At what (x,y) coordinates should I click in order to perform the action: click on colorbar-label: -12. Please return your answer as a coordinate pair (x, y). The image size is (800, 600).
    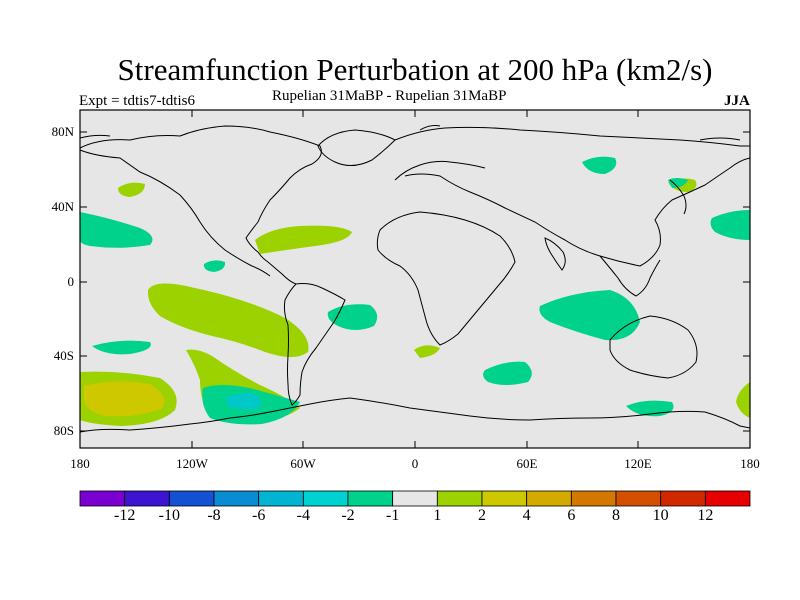
    Looking at the image, I should click on (124, 515).